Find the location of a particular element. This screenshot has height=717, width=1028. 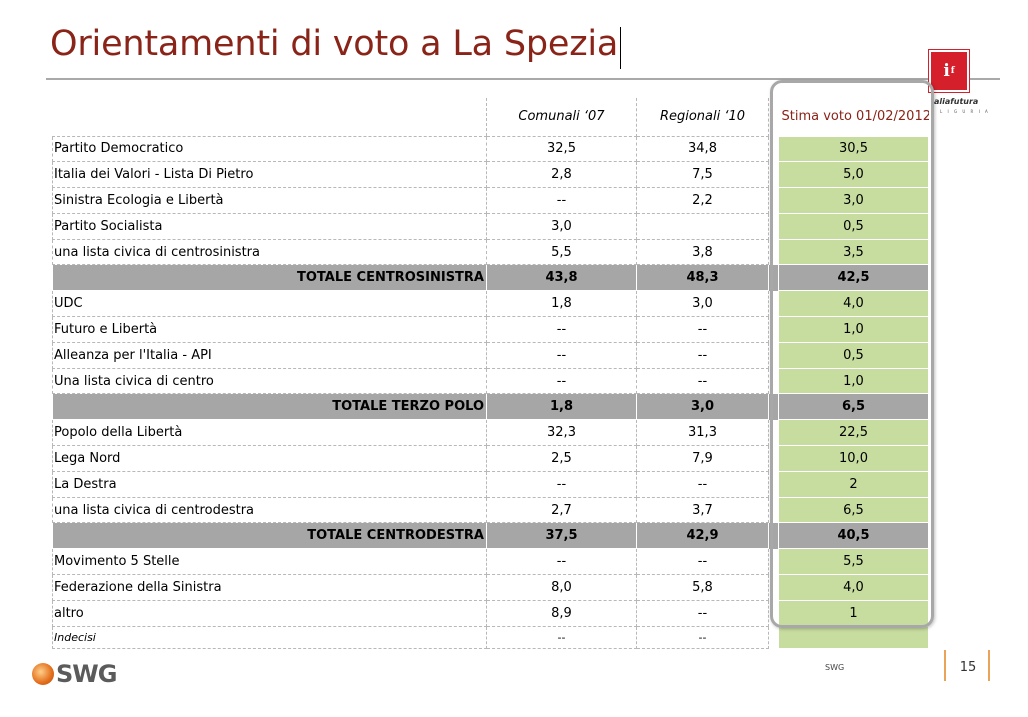

stima-value: 22,5 is located at coordinates (853, 433).